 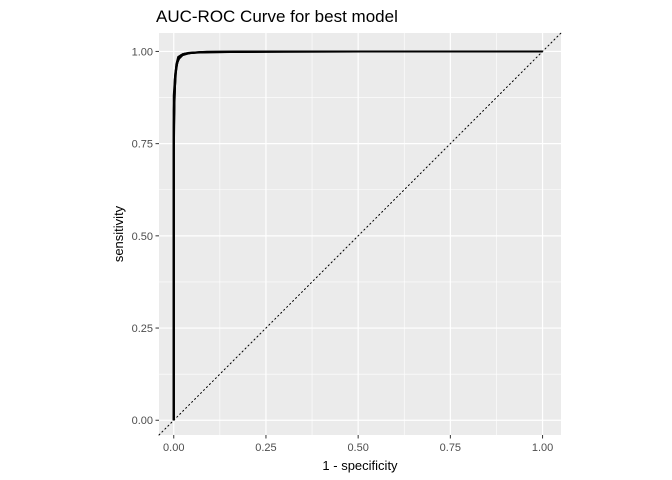 I want to click on y-axis-title: sensitivity, so click(x=118, y=233).